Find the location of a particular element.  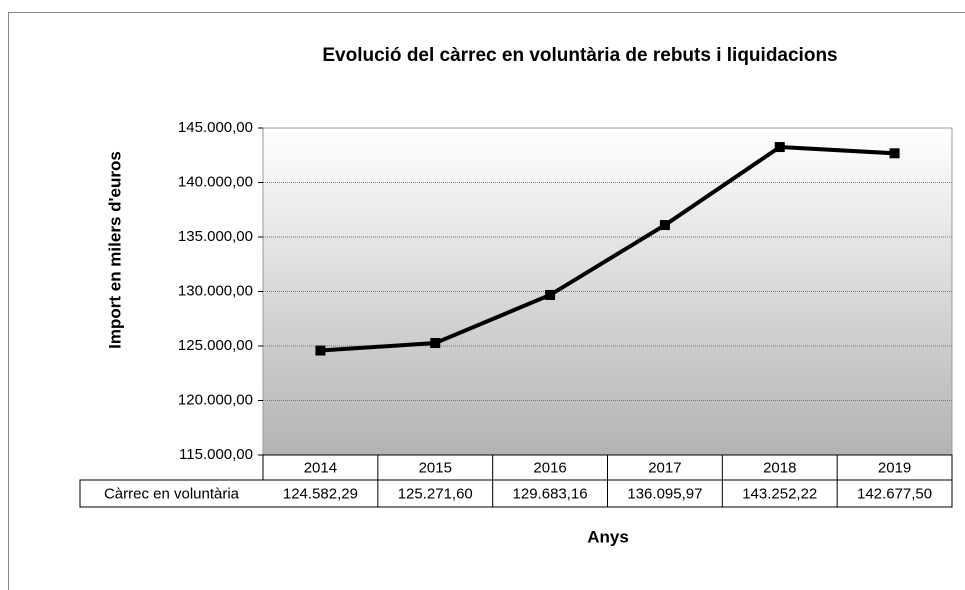

value-label: 129.683,16 is located at coordinates (550, 493).